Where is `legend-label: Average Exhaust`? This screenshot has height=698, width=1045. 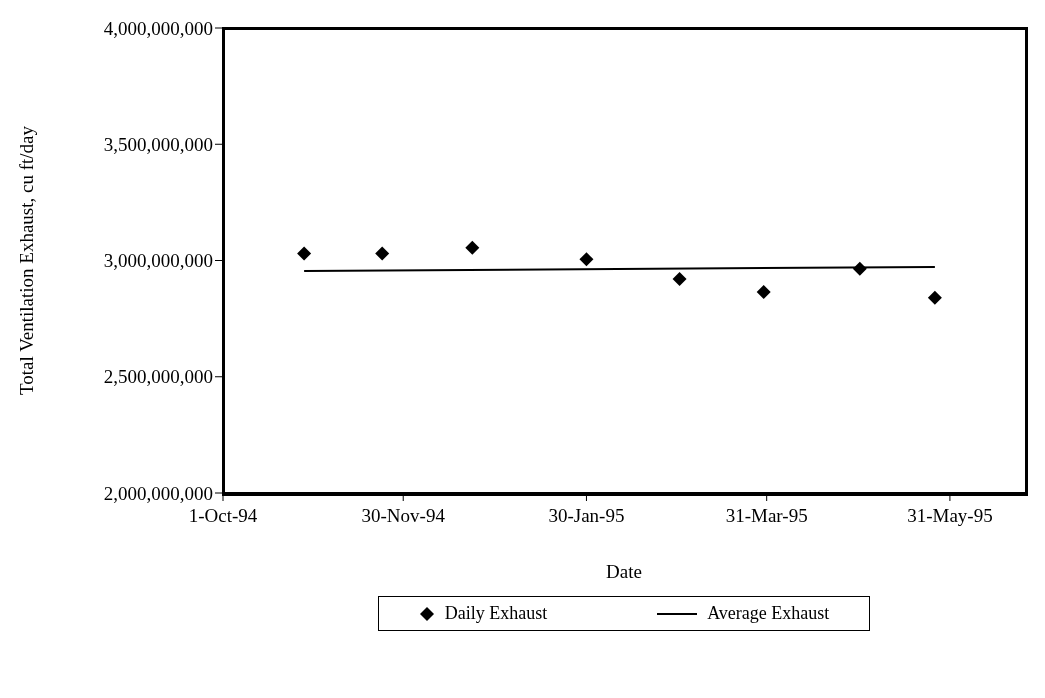
legend-label: Average Exhaust is located at coordinates (768, 613).